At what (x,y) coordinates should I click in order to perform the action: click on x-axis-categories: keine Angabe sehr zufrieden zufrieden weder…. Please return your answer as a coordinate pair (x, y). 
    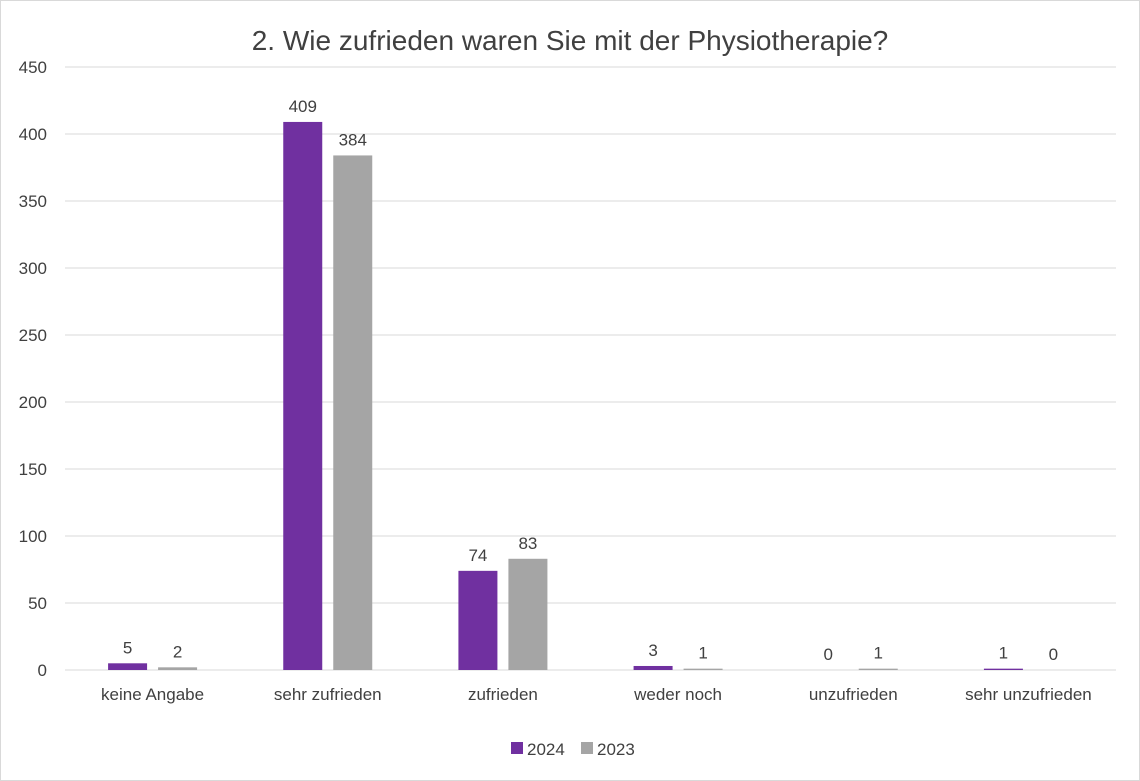
    Looking at the image, I should click on (596, 694).